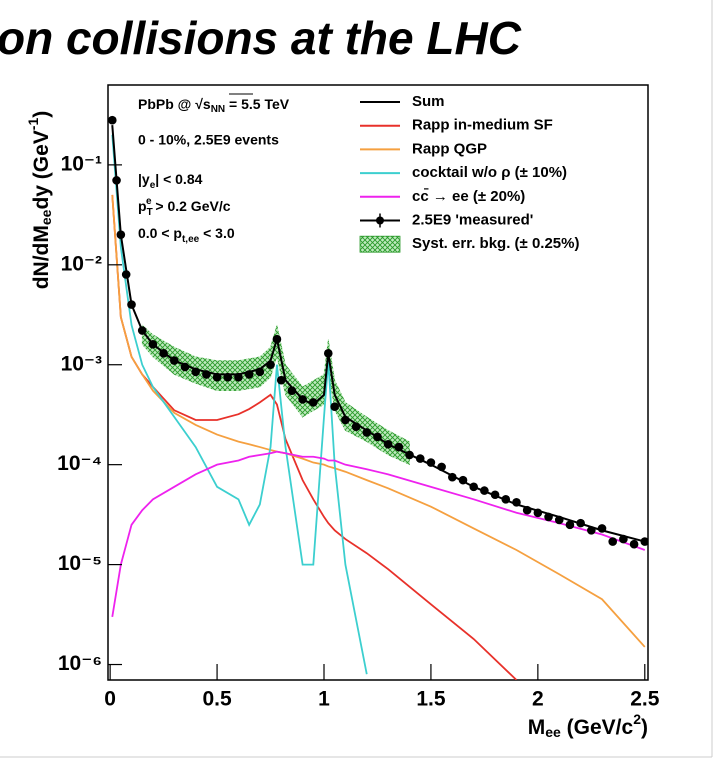 This screenshot has width=714, height=759. What do you see at coordinates (217, 699) in the screenshot?
I see `x-tick-label: 0.5` at bounding box center [217, 699].